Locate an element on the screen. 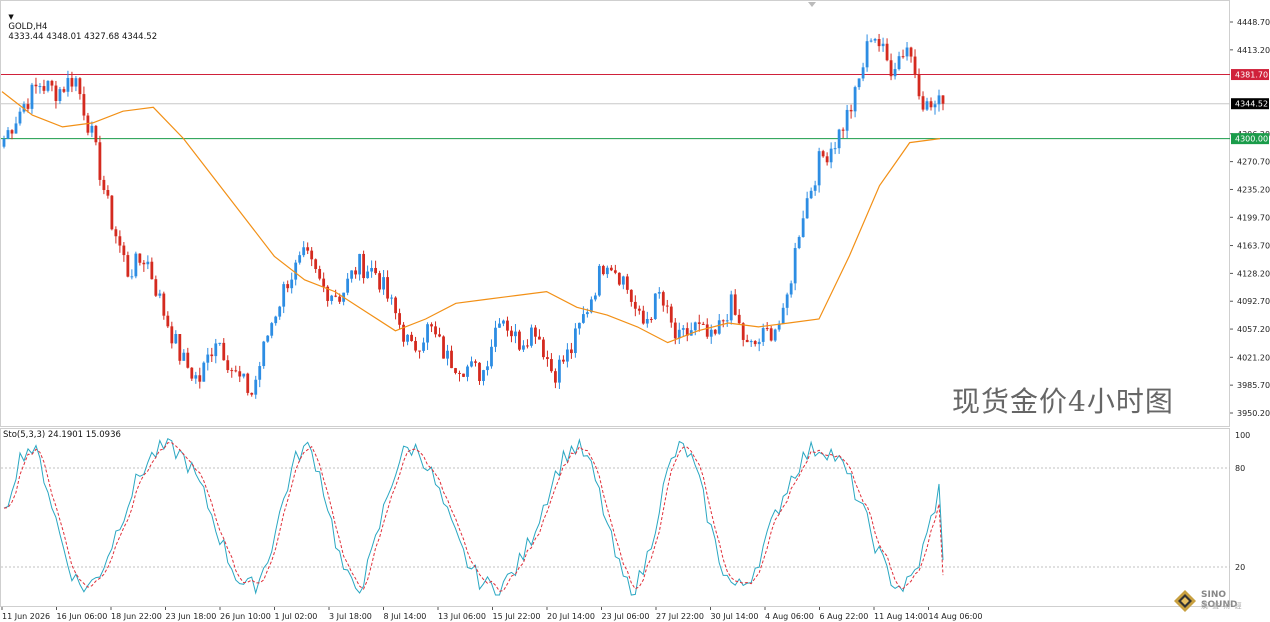 The height and width of the screenshot is (622, 1270). price-tick-label: 3950.20 is located at coordinates (1253, 413).